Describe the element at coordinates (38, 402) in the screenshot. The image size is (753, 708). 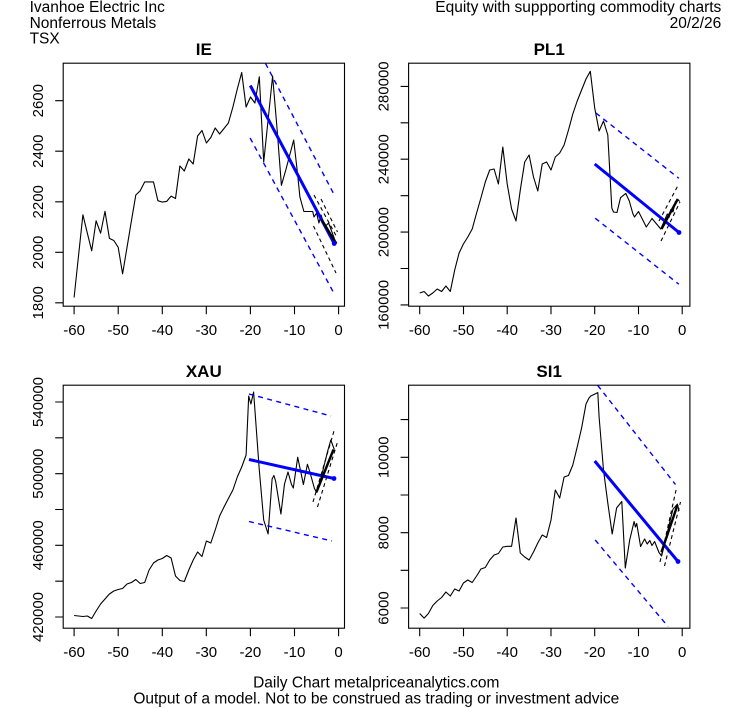
I see `svg-text: 540000` at that location.